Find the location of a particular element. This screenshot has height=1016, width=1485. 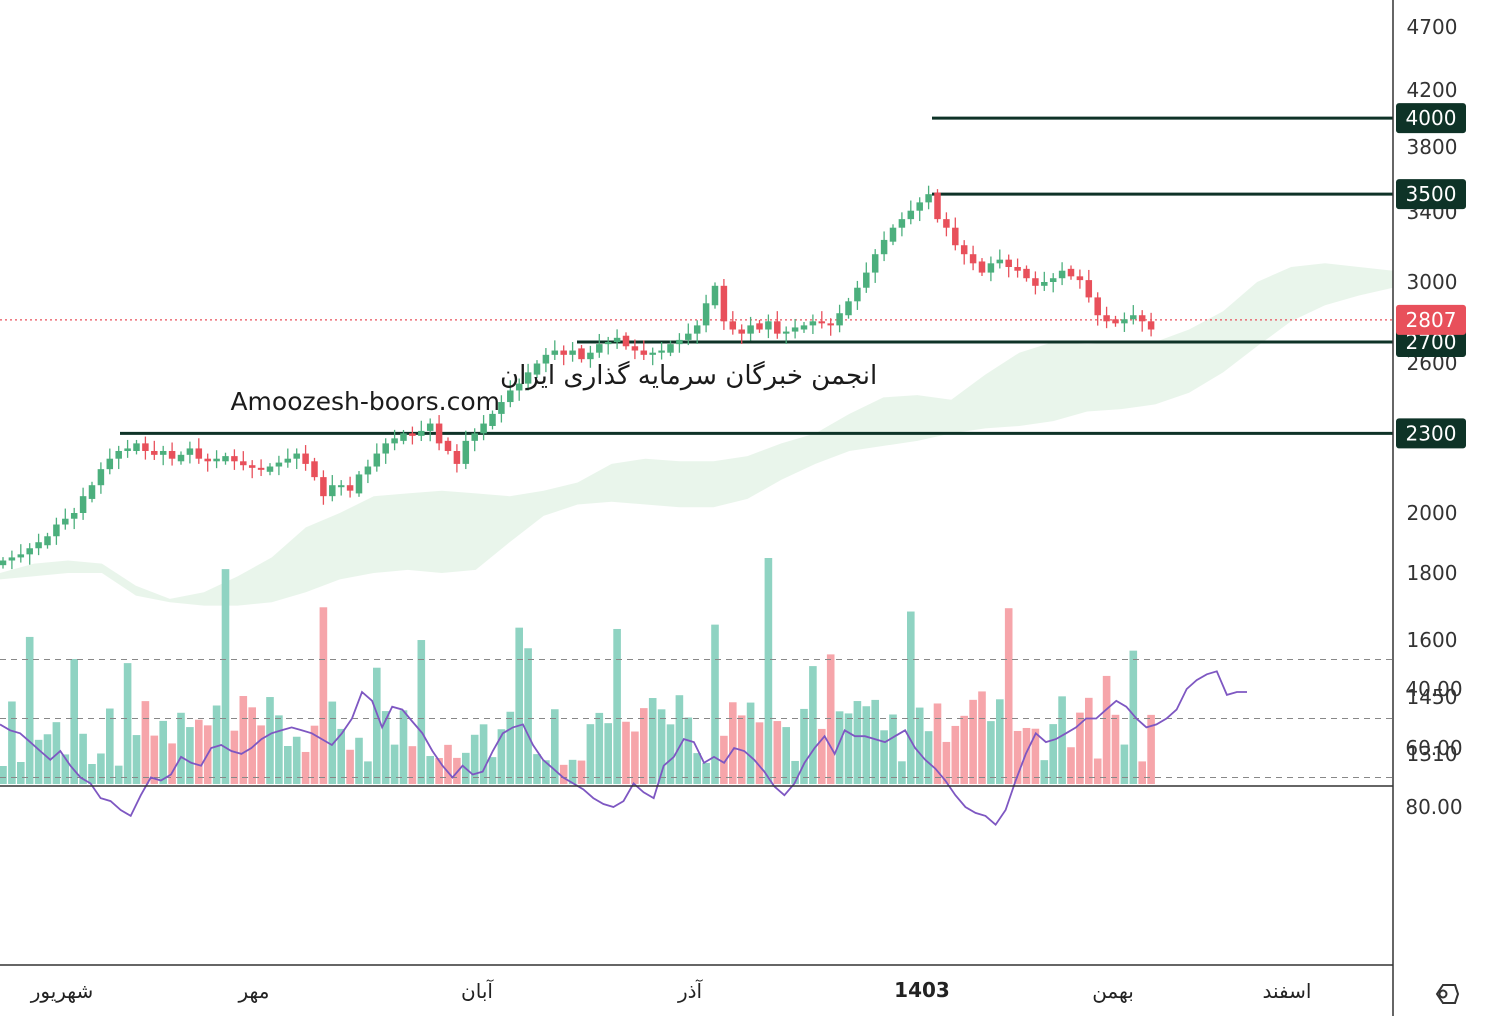

date-label-5: بهمن is located at coordinates (1113, 991).